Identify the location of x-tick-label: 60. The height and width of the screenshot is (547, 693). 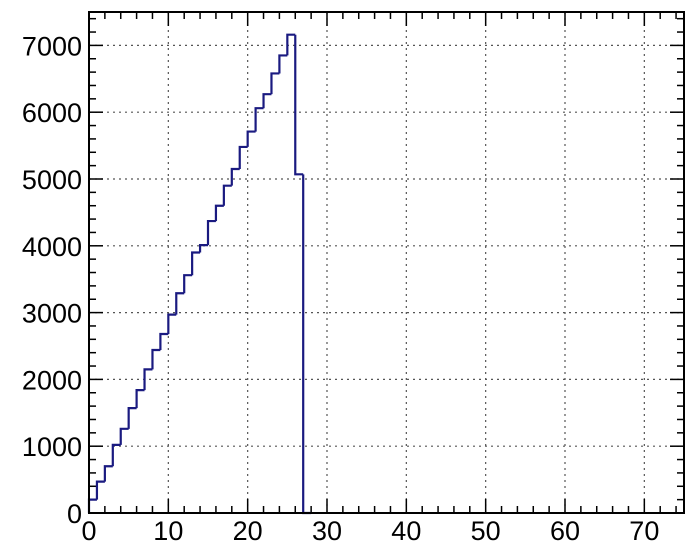
(565, 531).